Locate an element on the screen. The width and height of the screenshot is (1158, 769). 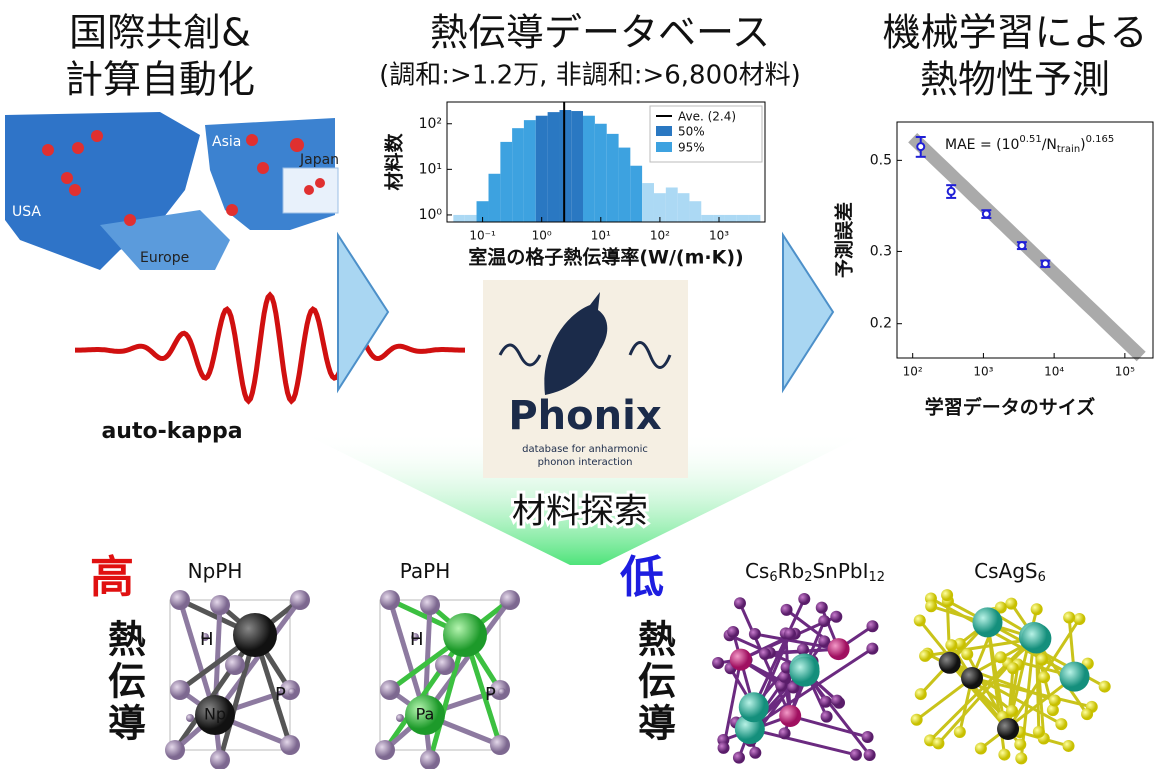
material-name: CsAgS6 is located at coordinates (1010, 572).